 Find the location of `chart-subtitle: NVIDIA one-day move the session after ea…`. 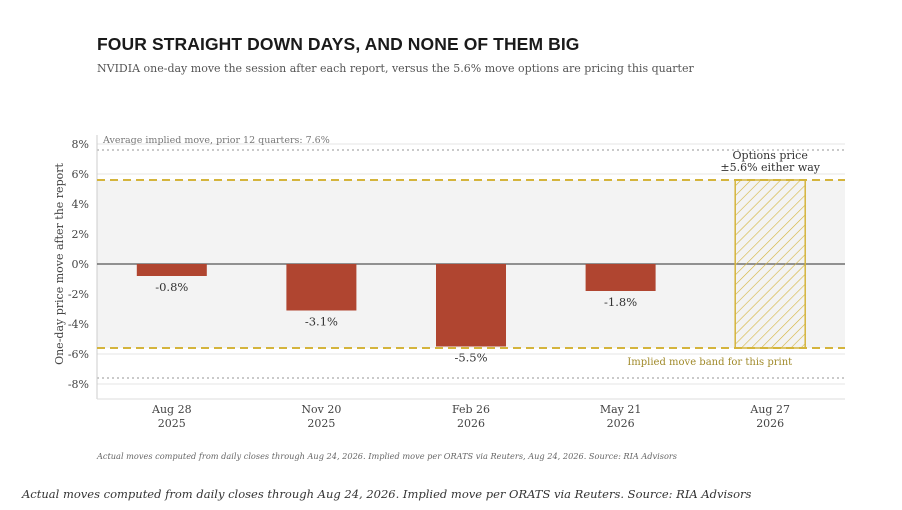

chart-subtitle: NVIDIA one-day move the session after ea… is located at coordinates (395, 68).